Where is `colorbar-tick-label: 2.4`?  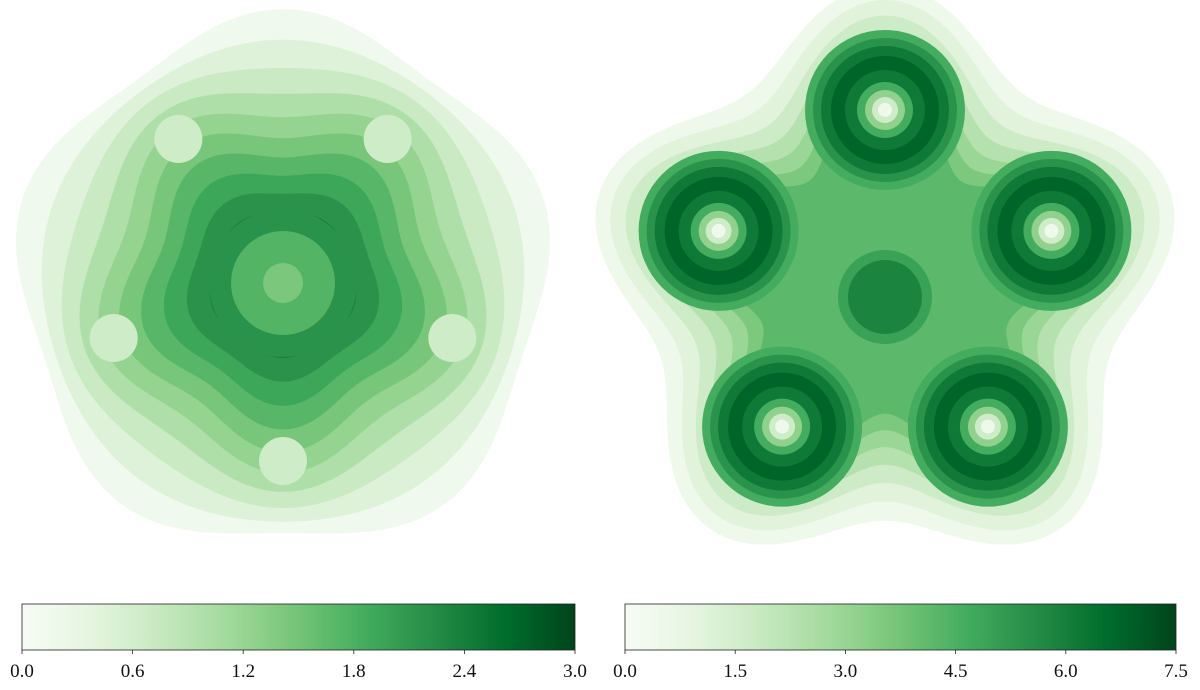 colorbar-tick-label: 2.4 is located at coordinates (465, 671).